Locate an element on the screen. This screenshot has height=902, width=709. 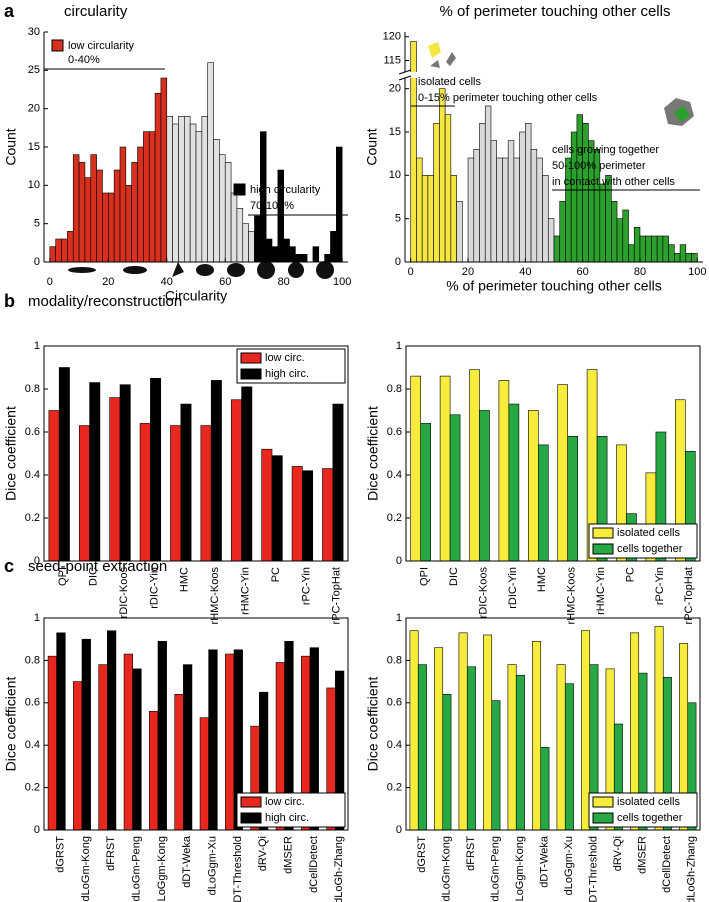
x-tick-label: dRV-Qi is located at coordinates (618, 853).